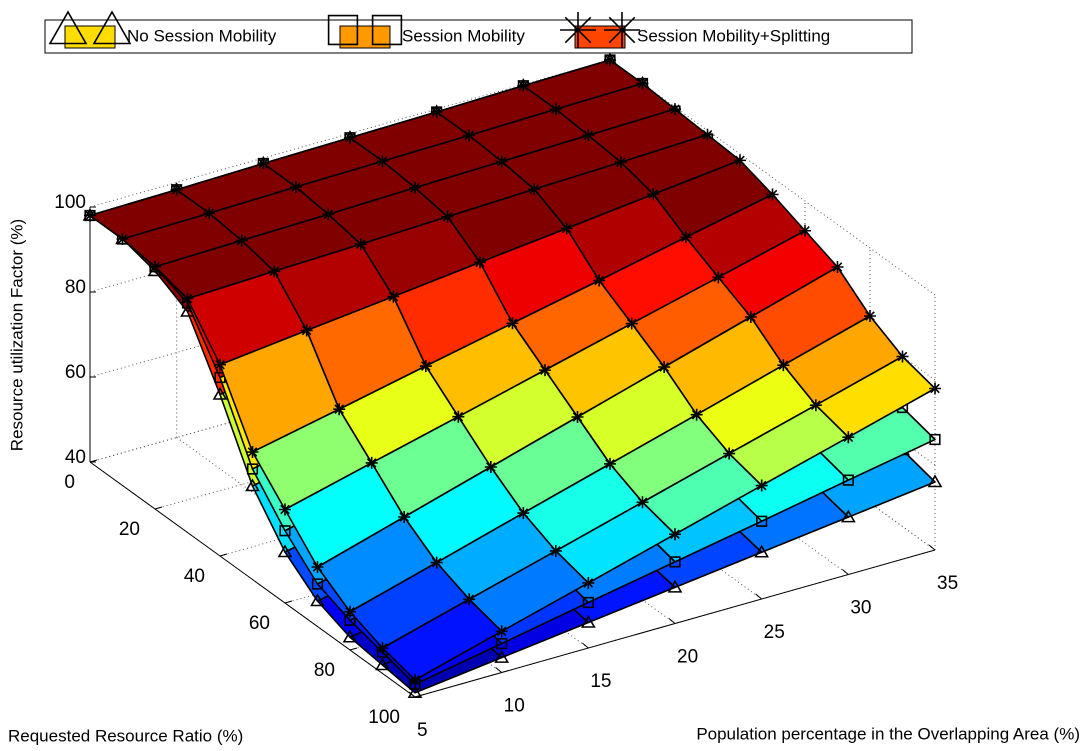 This screenshot has height=751, width=1086. I want to click on legend-label: No Session Mobility, so click(202, 35).